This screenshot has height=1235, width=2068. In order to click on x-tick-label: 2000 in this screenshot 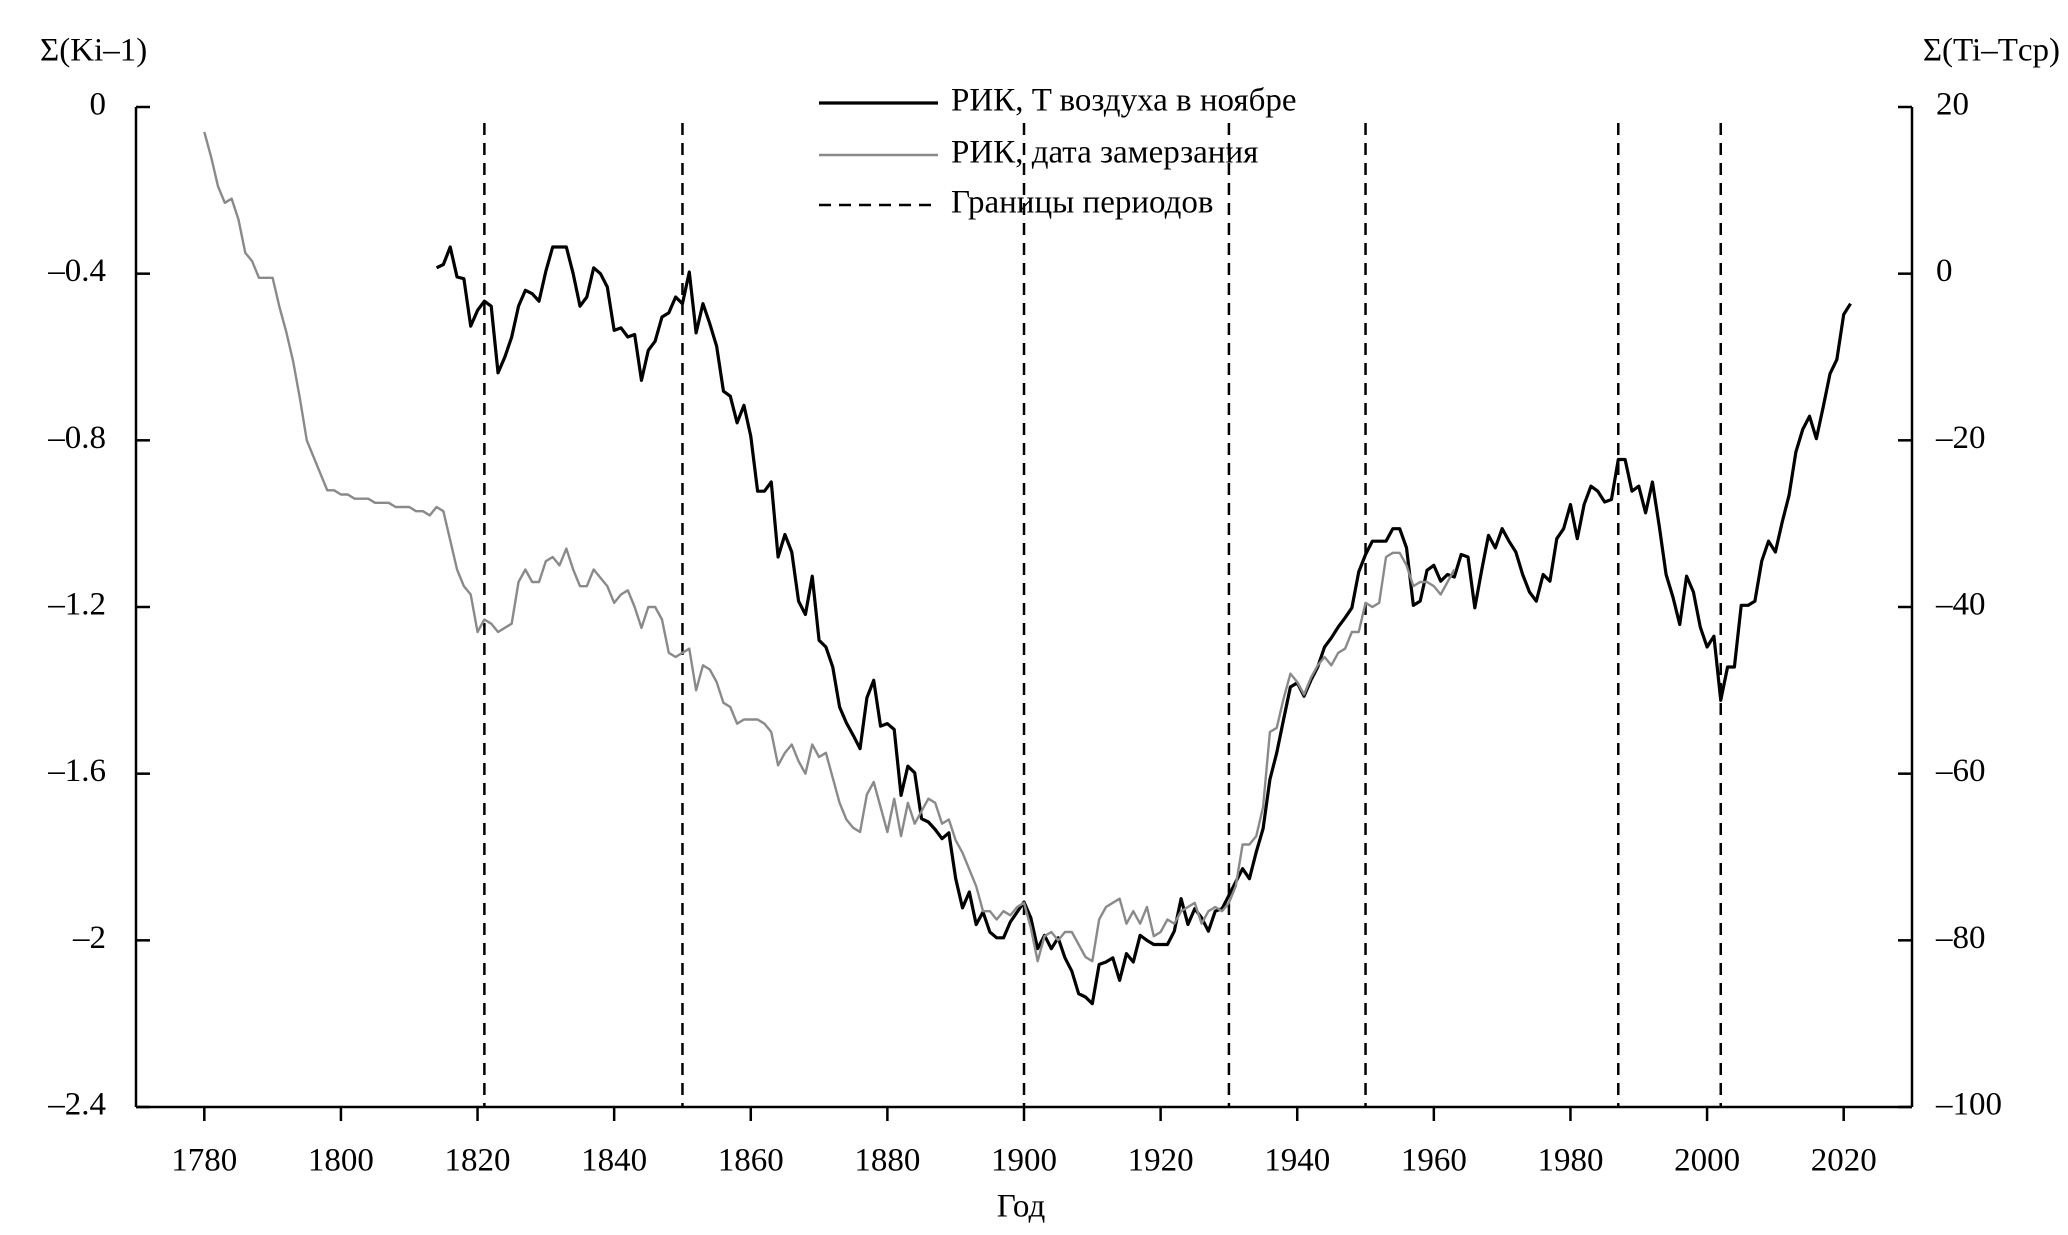, I will do `click(1707, 1161)`.